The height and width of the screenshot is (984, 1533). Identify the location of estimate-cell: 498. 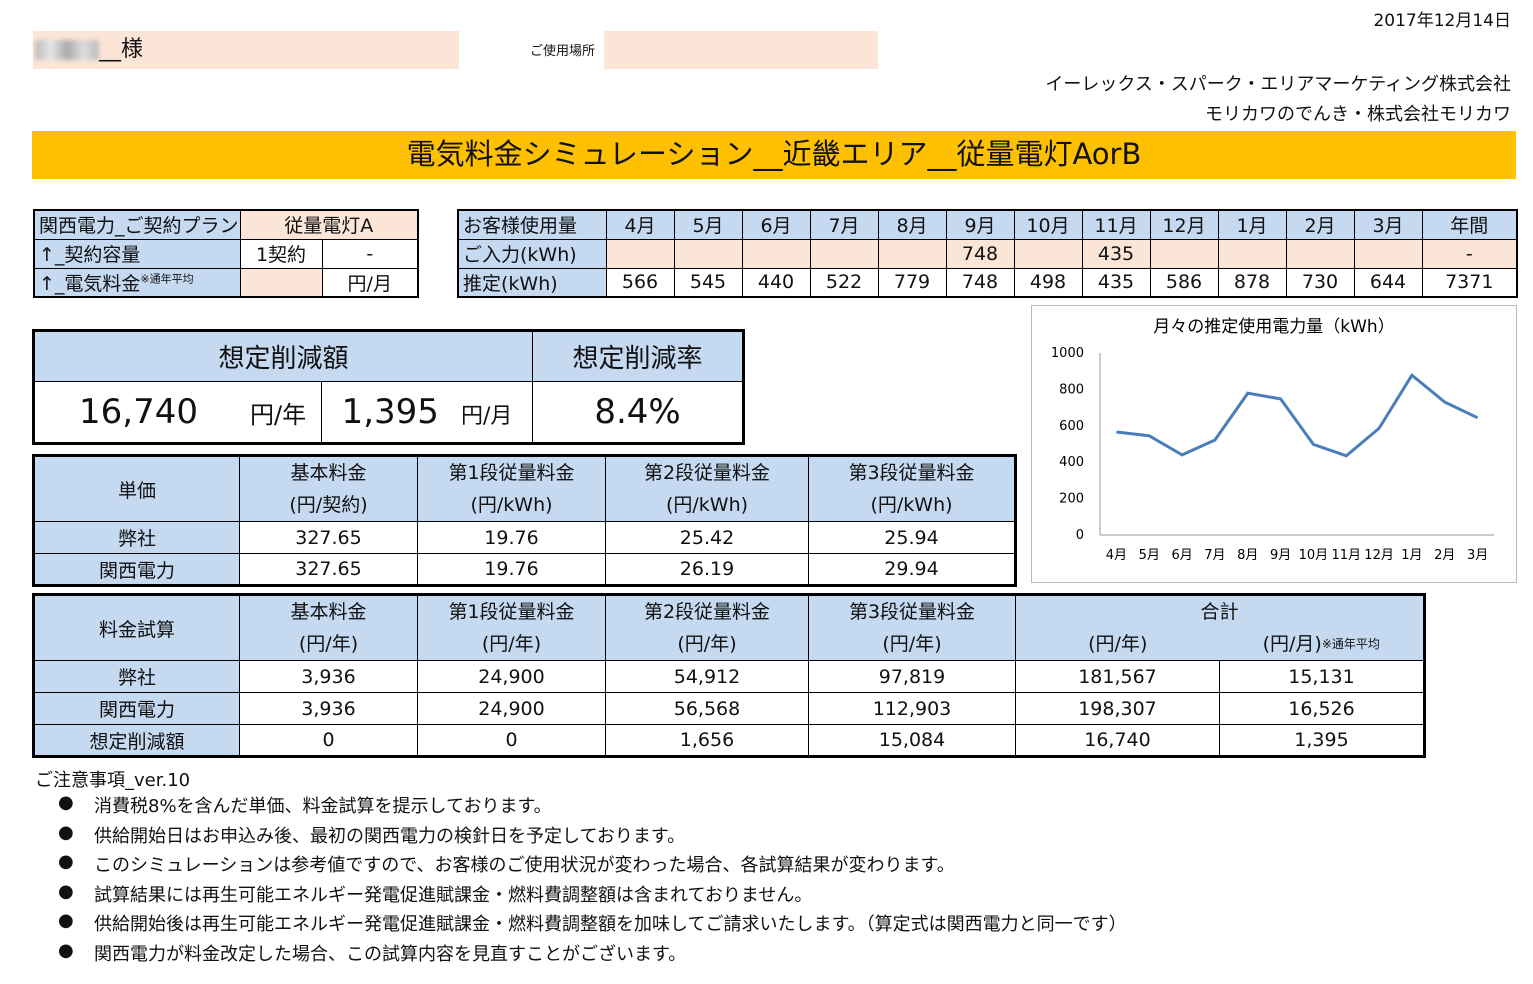
(1048, 282).